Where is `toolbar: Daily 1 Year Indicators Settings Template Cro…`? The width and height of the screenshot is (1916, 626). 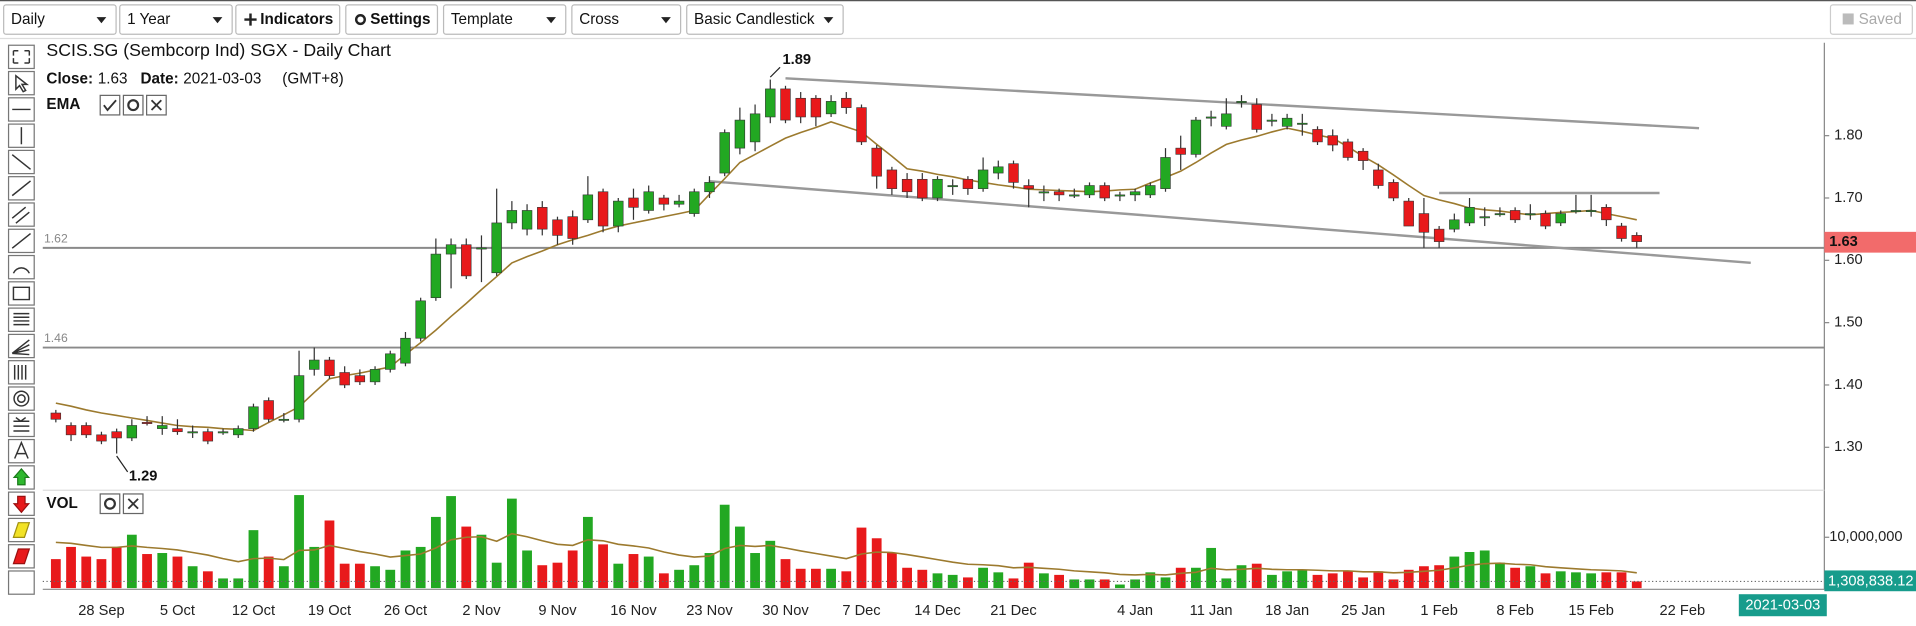 toolbar: Daily 1 Year Indicators Settings Template Cro… is located at coordinates (958, 19).